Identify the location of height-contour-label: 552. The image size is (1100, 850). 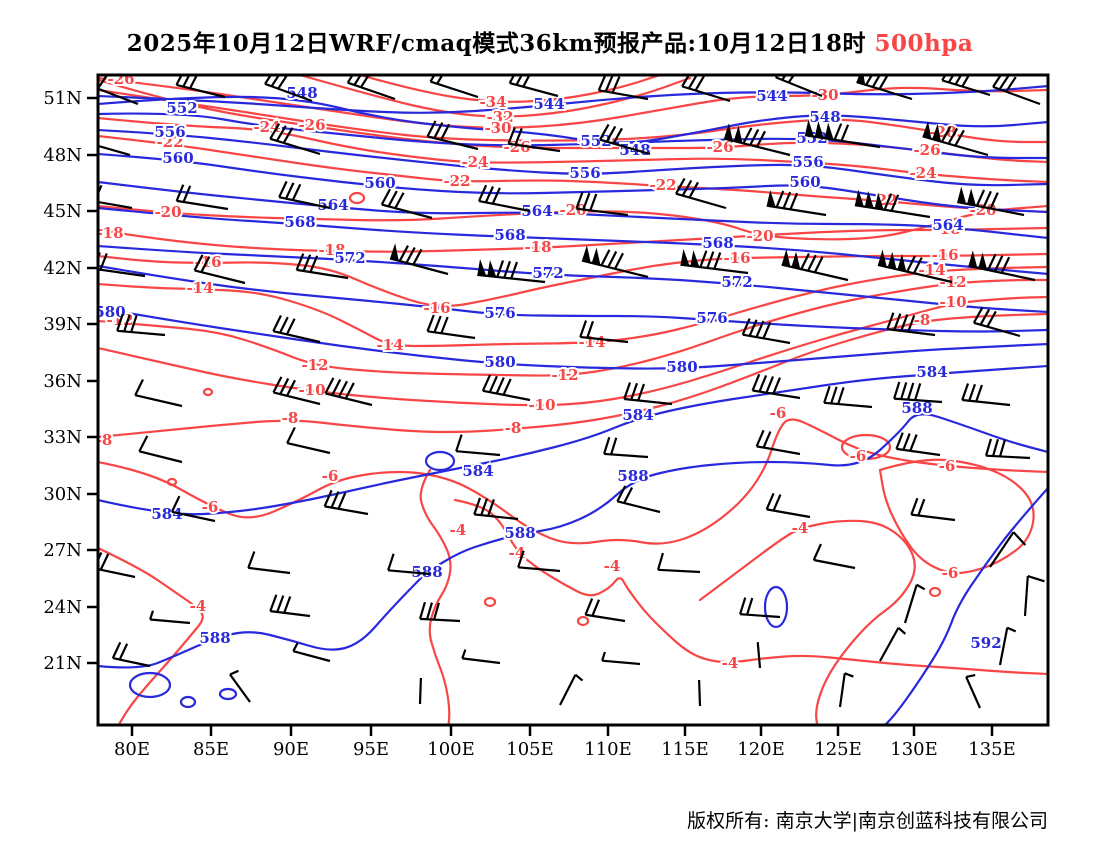
(181, 108).